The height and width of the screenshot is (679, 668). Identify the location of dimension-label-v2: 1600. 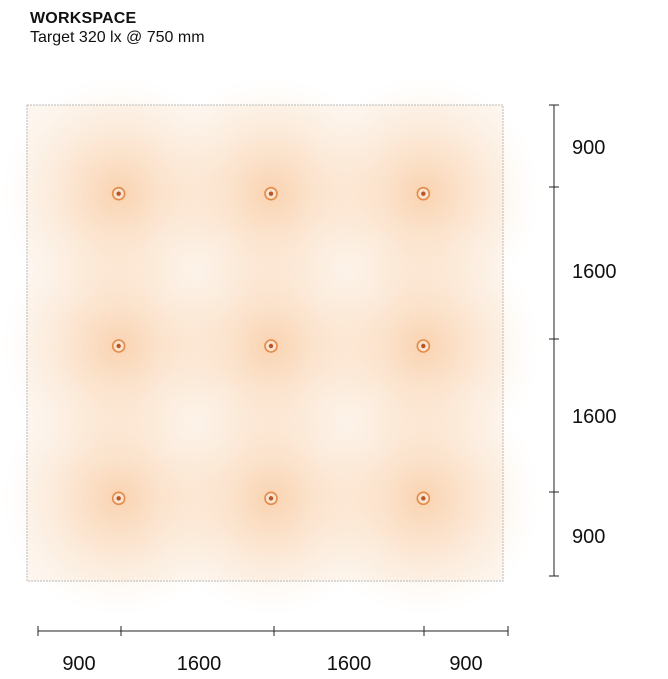
(594, 272).